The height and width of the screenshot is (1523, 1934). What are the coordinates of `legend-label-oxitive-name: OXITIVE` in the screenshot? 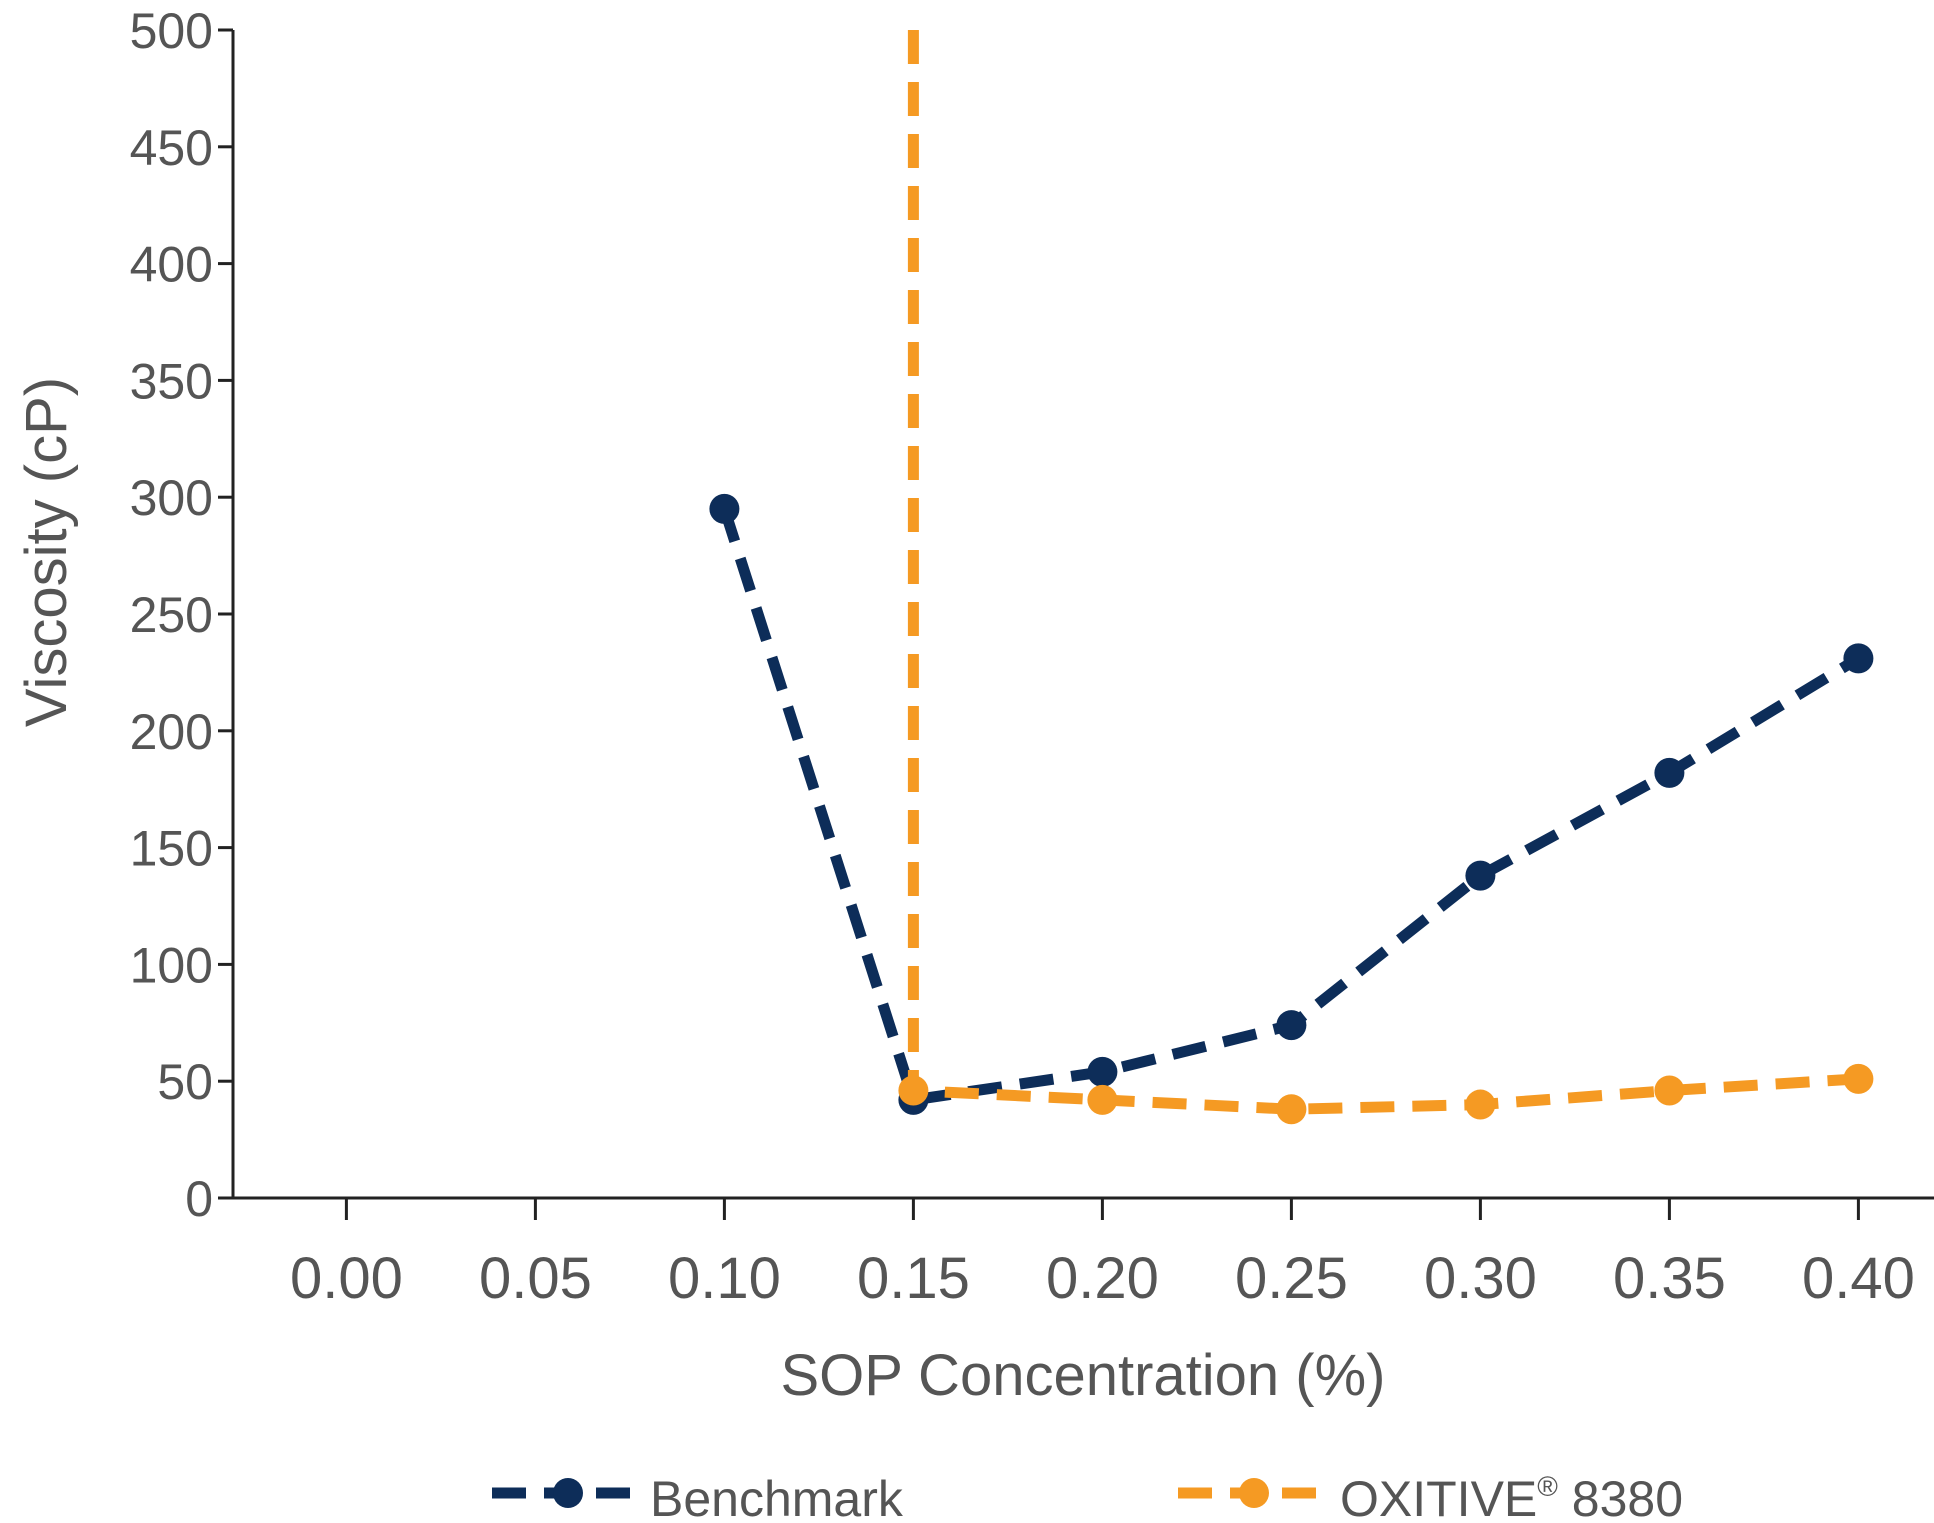 It's located at (1438, 1497).